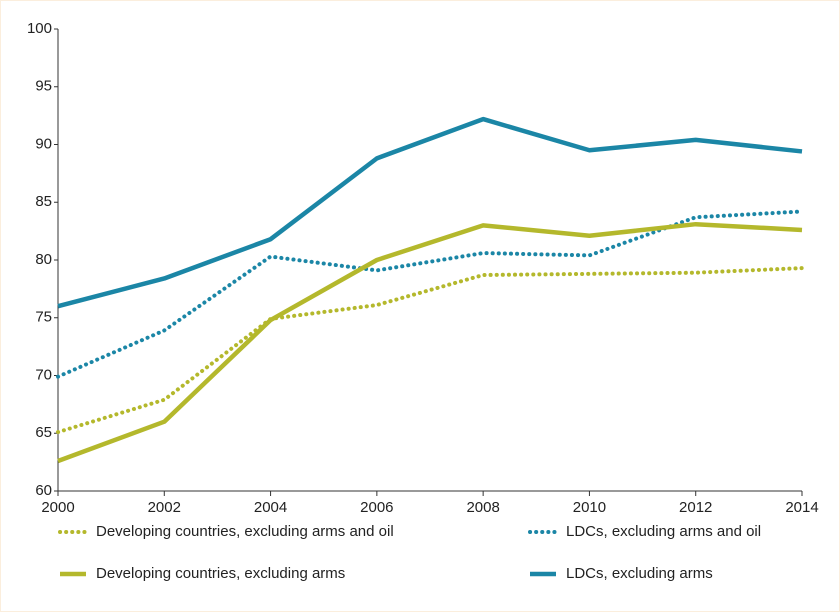 The image size is (840, 612). Describe the element at coordinates (39, 28) in the screenshot. I see `y-tick-label: 100` at that location.